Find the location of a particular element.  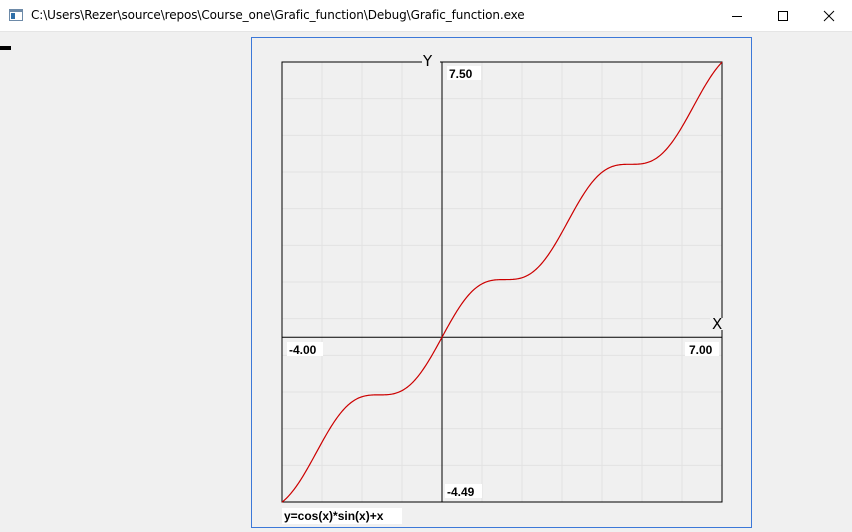

console-cursor is located at coordinates (5, 48).